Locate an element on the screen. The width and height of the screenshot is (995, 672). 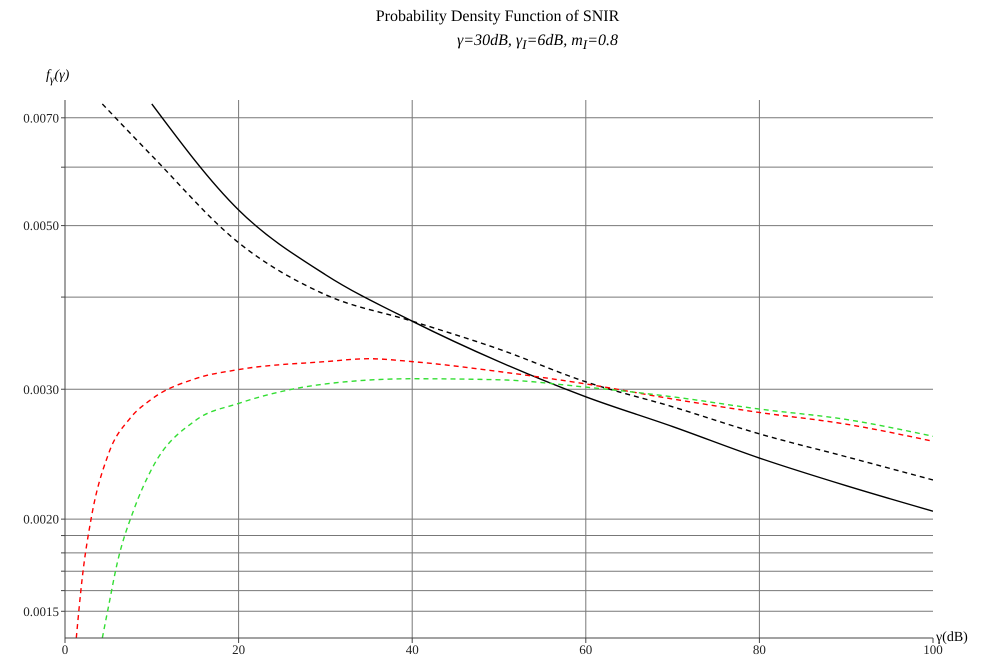
y-tick-label: 0.0015 is located at coordinates (41, 611).